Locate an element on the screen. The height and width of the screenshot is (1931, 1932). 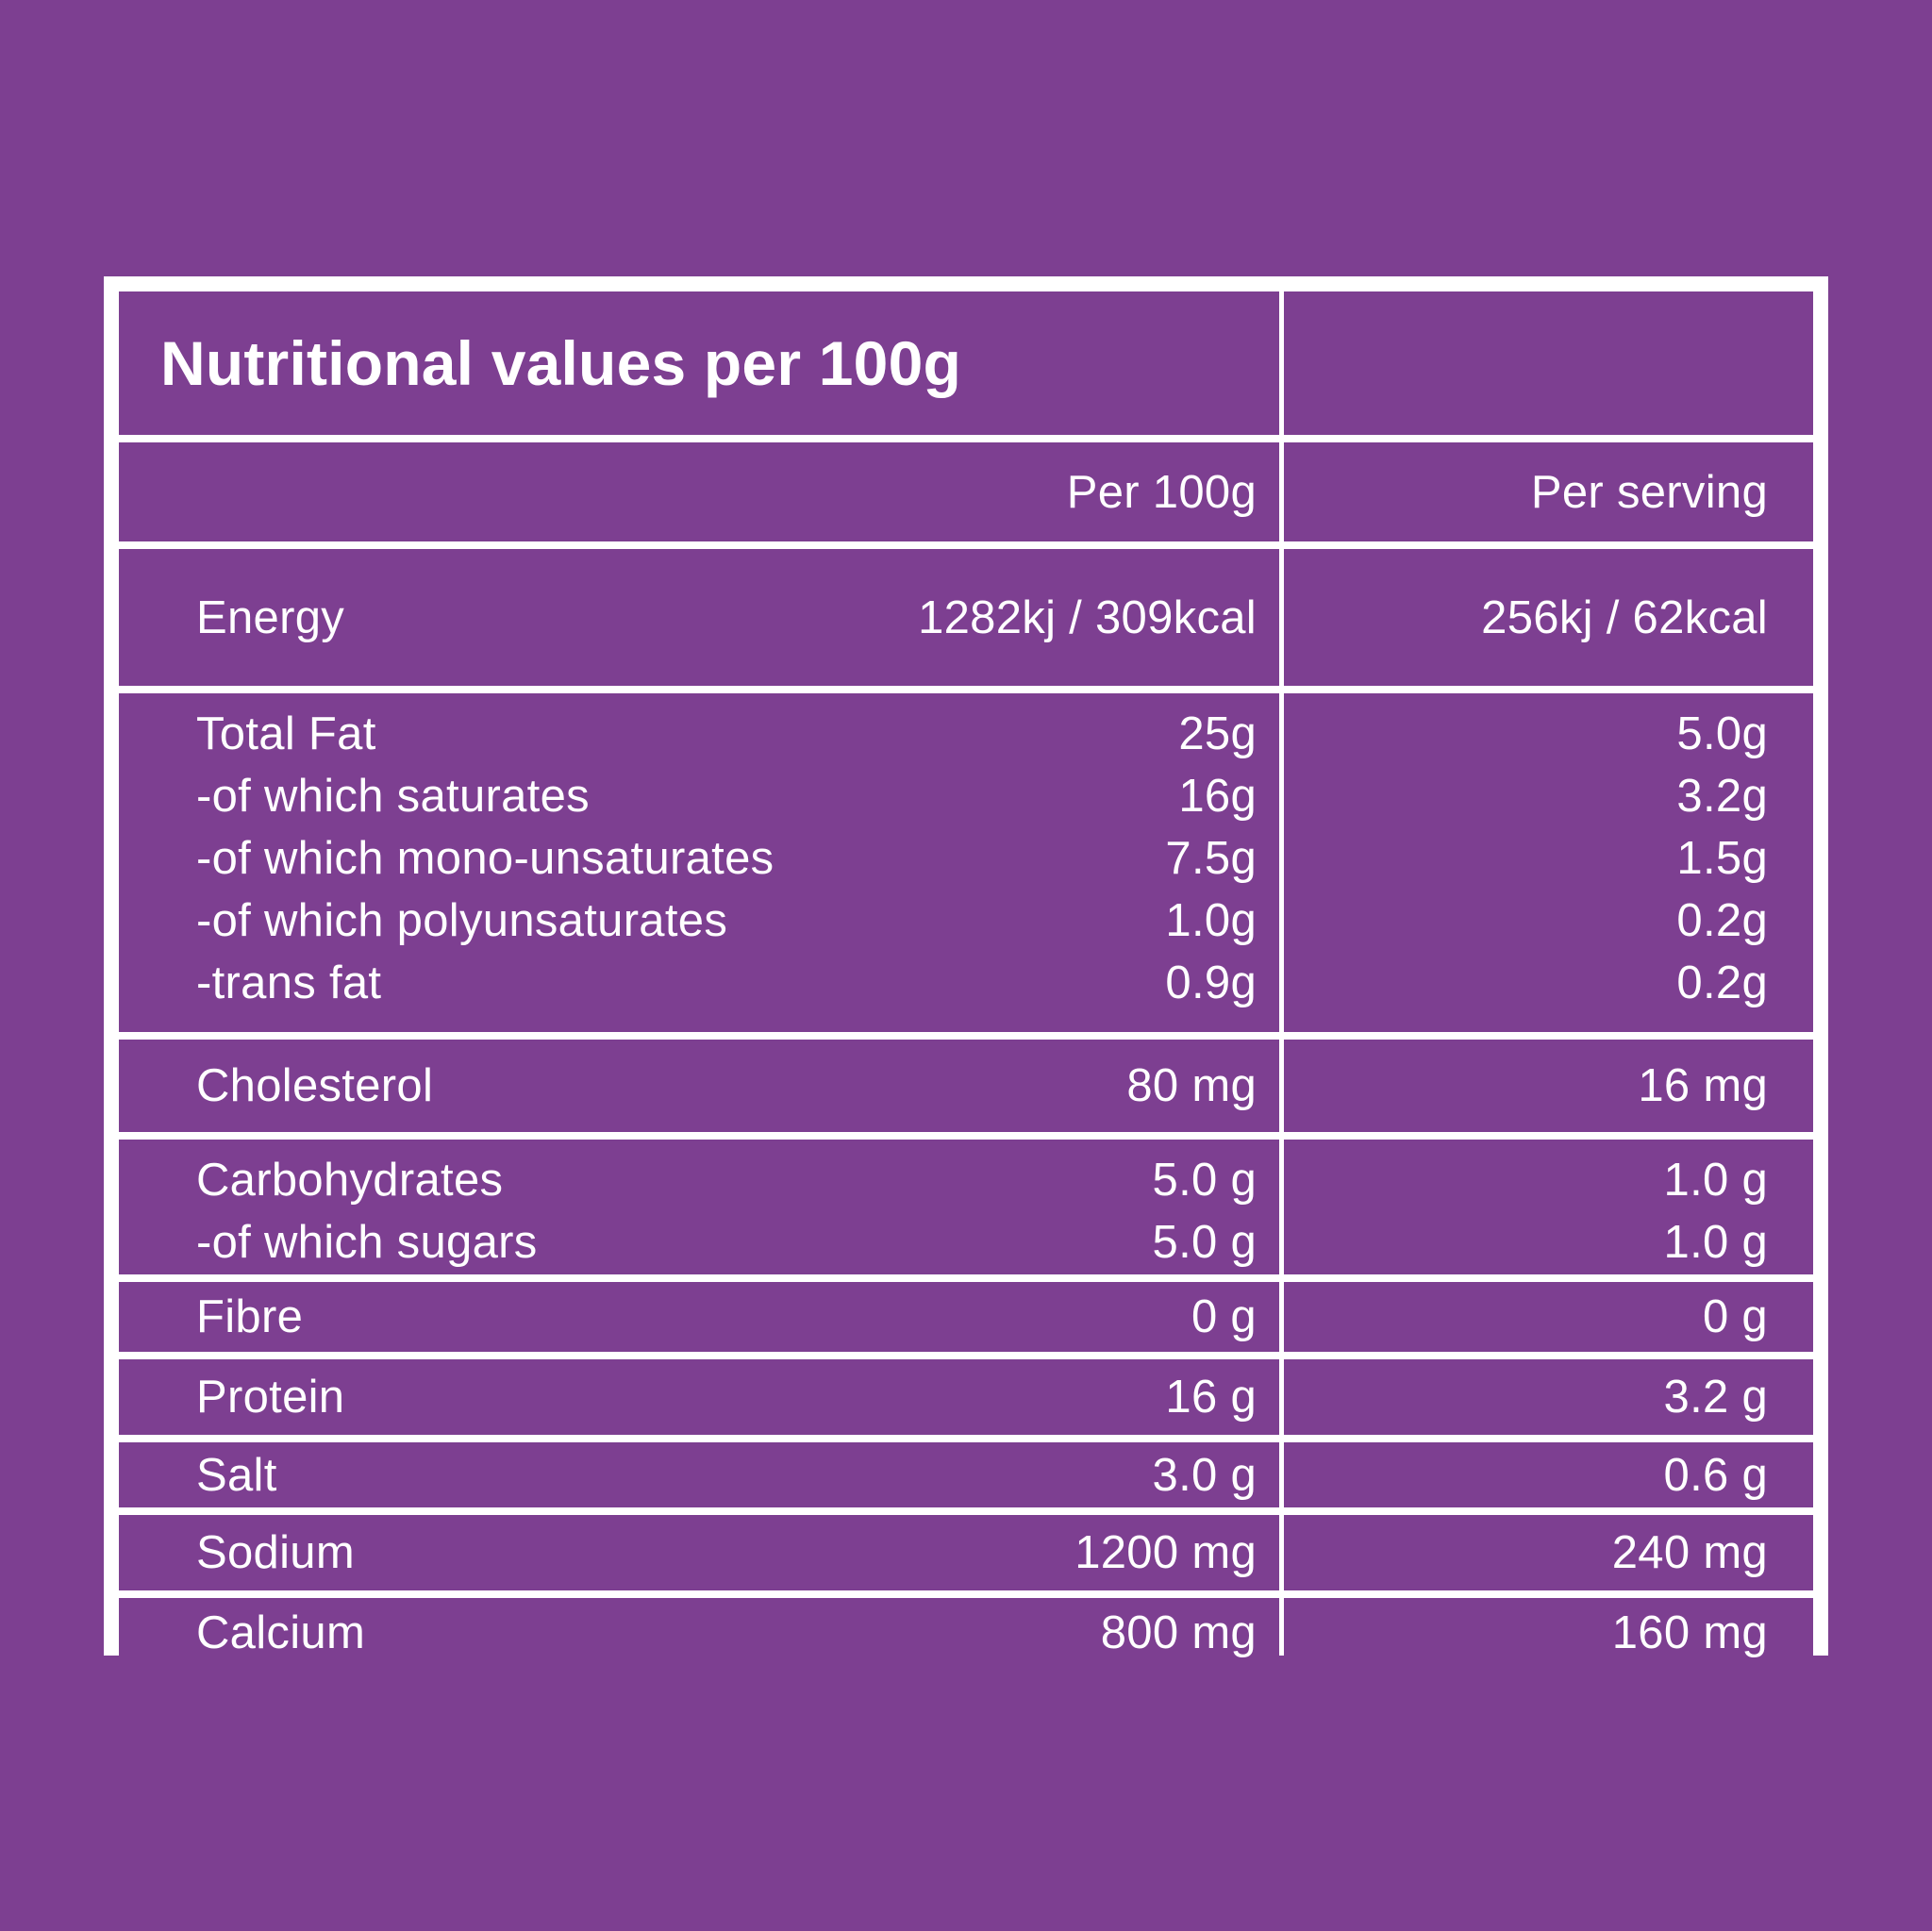
nutrient-name: -trans fat is located at coordinates (289, 982).